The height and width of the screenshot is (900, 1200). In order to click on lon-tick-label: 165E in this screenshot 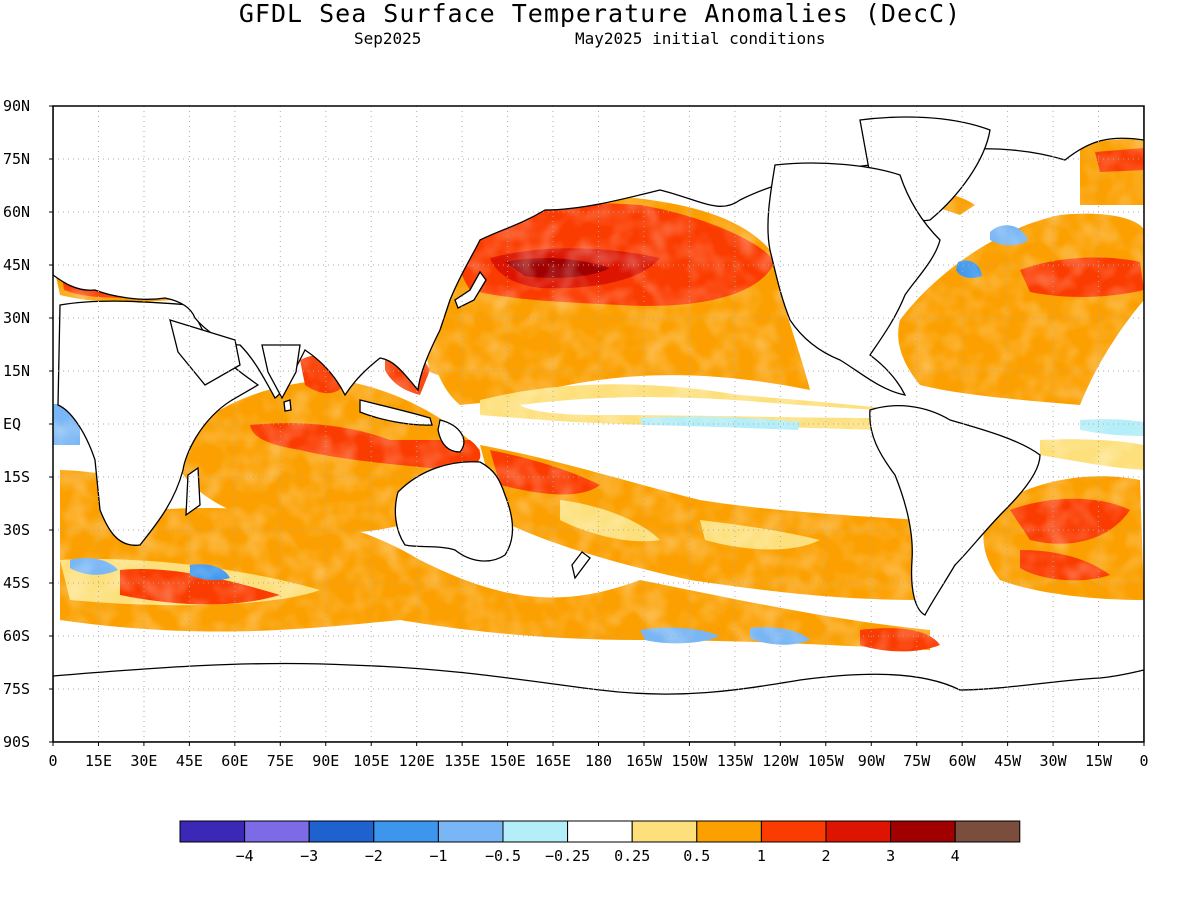, I will do `click(553, 761)`.